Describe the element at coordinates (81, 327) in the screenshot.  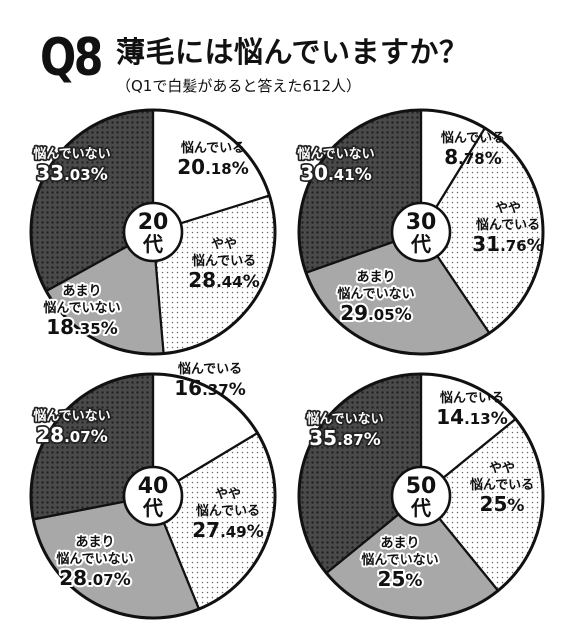
I see `slice-percent-label: 18.35%` at that location.